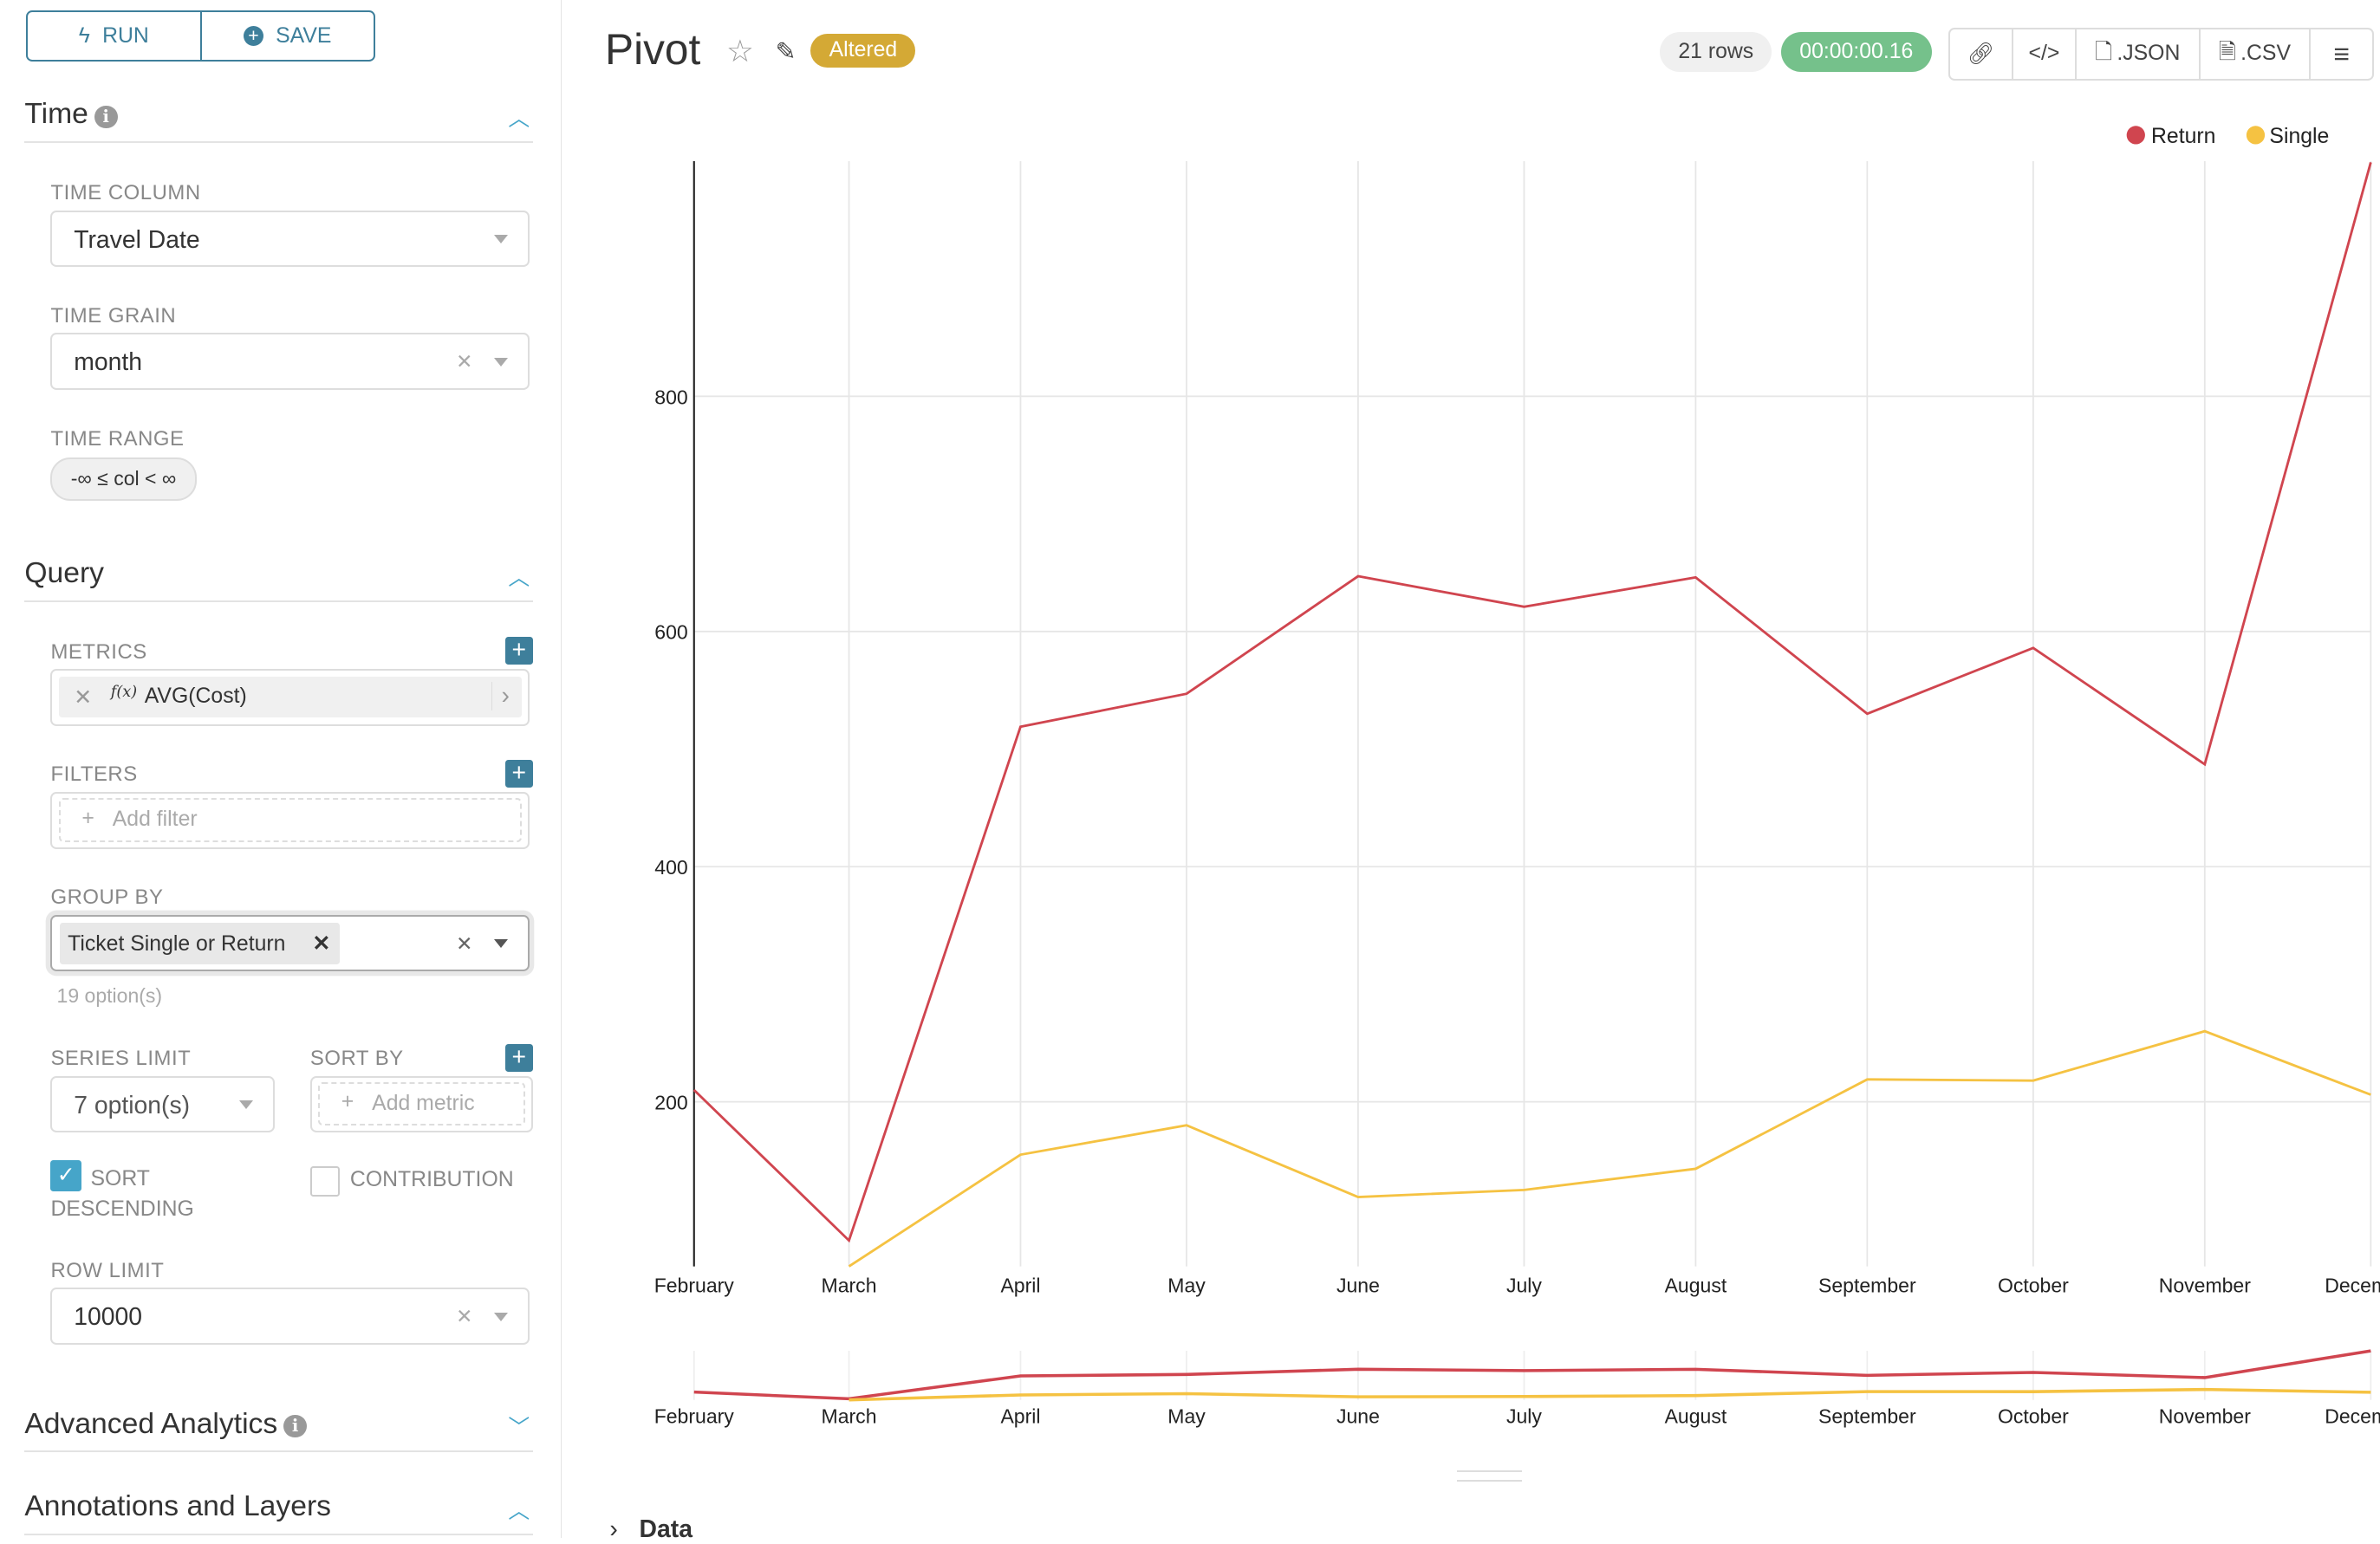 The width and height of the screenshot is (2380, 1544). What do you see at coordinates (2033, 1416) in the screenshot?
I see `brush-x-tick-label: October` at bounding box center [2033, 1416].